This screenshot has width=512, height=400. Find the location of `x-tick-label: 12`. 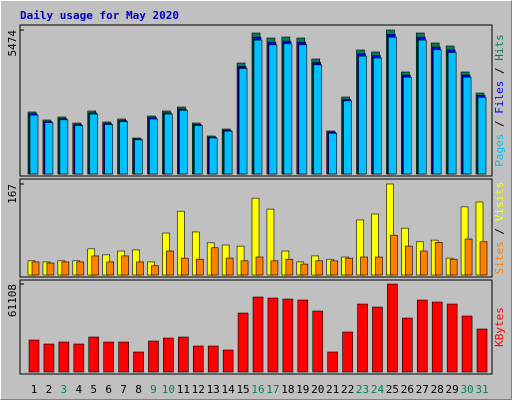

x-tick-label: 12 is located at coordinates (198, 389).